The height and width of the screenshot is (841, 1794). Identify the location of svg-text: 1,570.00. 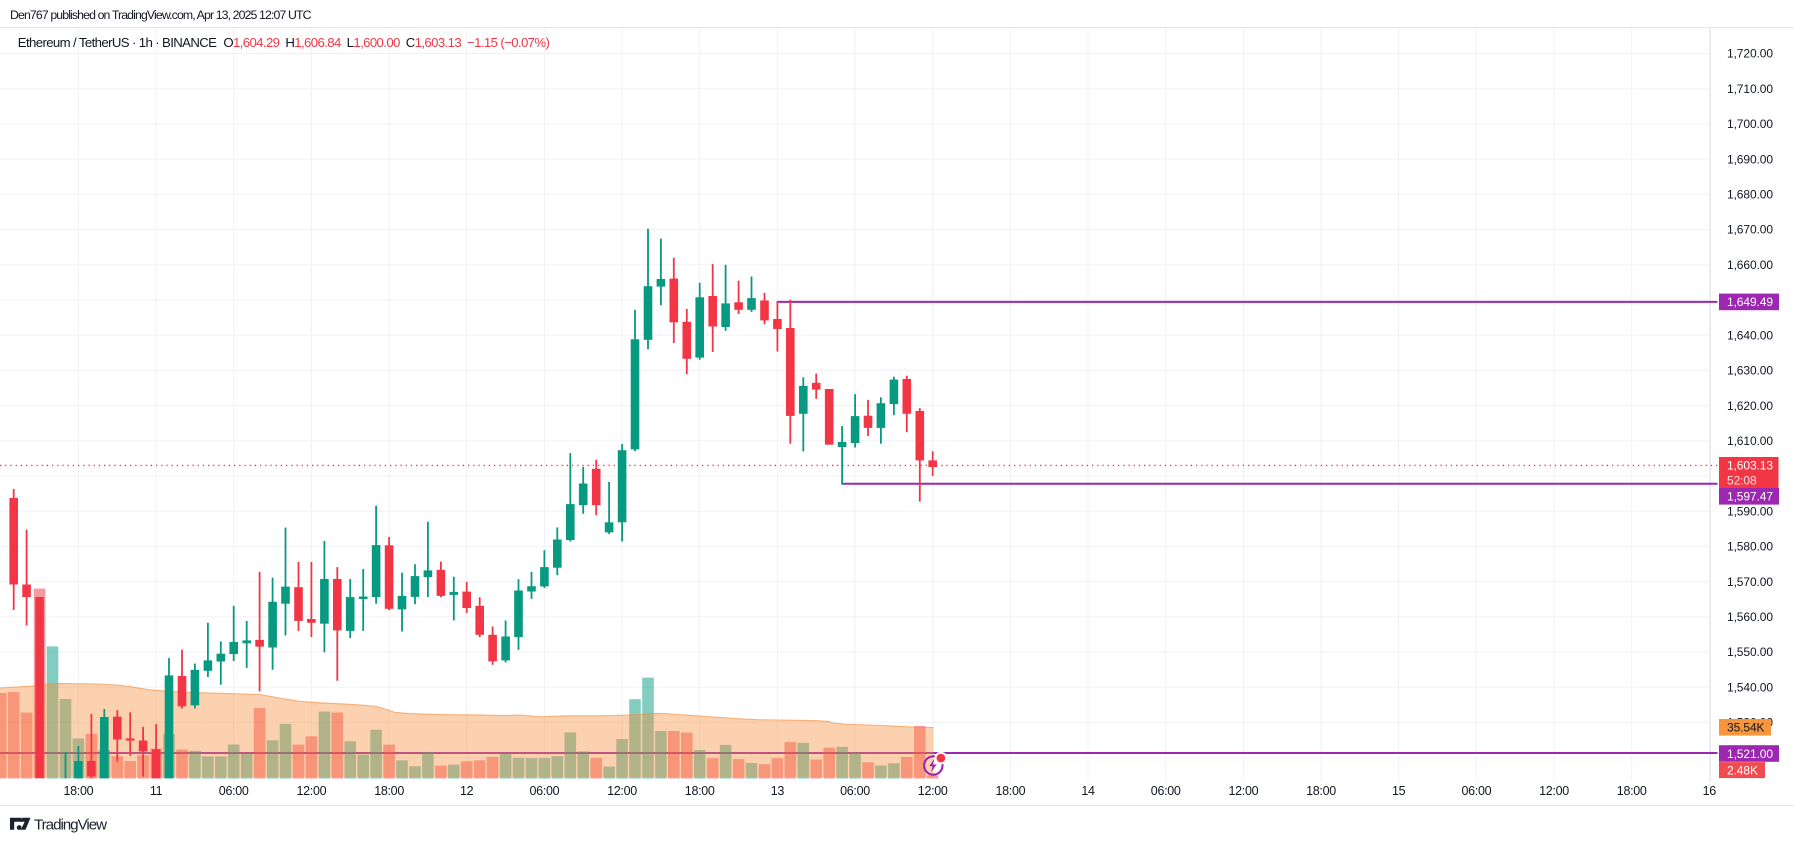
(1750, 582).